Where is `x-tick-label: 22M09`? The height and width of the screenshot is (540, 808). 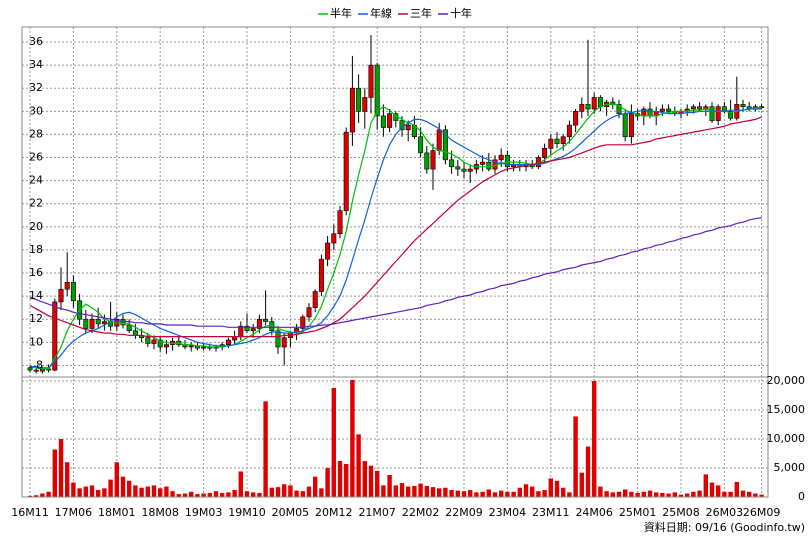 x-tick-label: 22M09 is located at coordinates (464, 512).